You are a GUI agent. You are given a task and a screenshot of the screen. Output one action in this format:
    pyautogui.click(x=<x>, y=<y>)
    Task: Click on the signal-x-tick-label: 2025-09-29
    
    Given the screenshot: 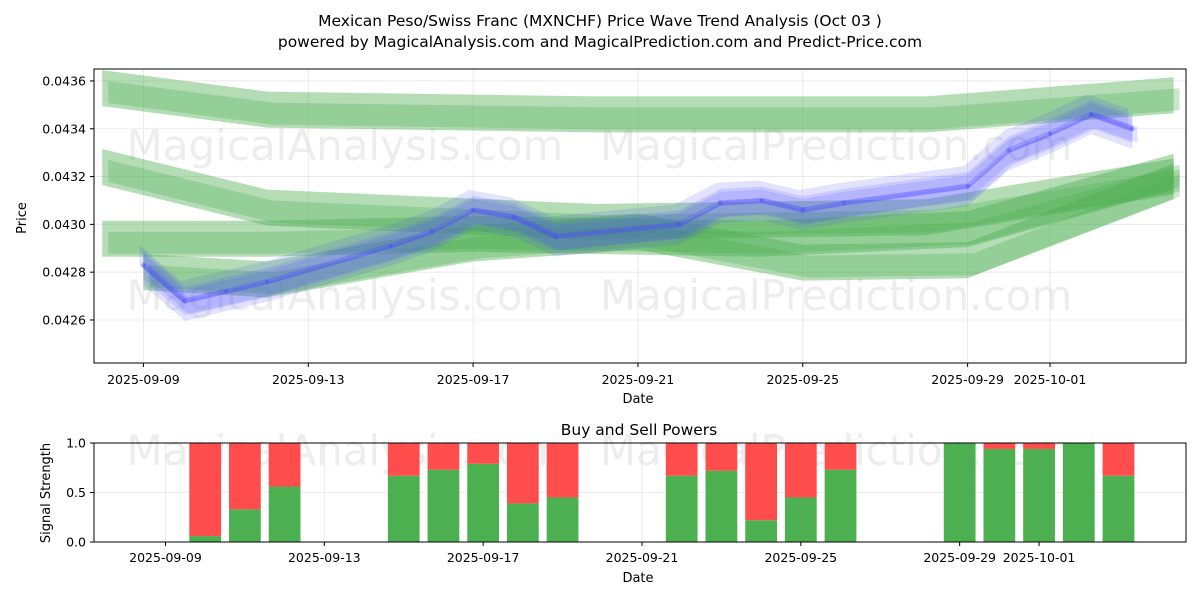 What is the action you would take?
    pyautogui.click(x=959, y=557)
    